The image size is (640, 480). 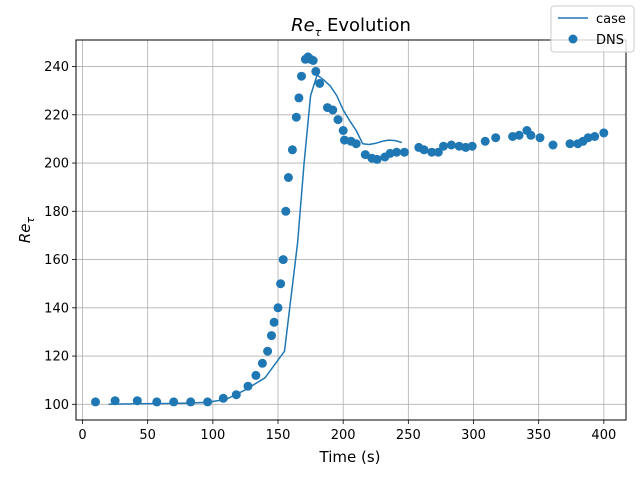 I want to click on y-tick-label: 220, so click(x=56, y=115).